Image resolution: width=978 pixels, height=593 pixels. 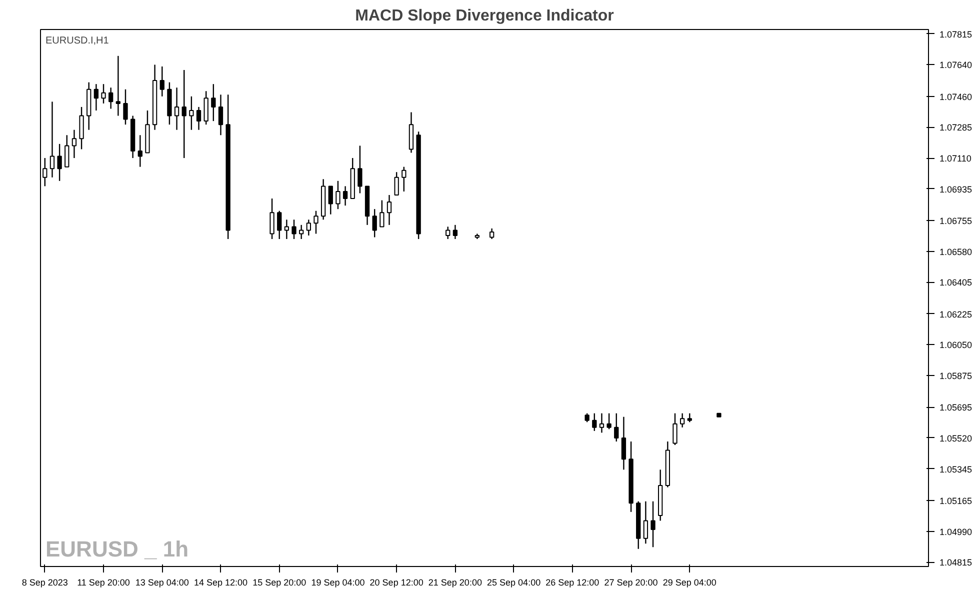 I want to click on chart-title: MACD Slope Divergence Indicator, so click(x=484, y=16).